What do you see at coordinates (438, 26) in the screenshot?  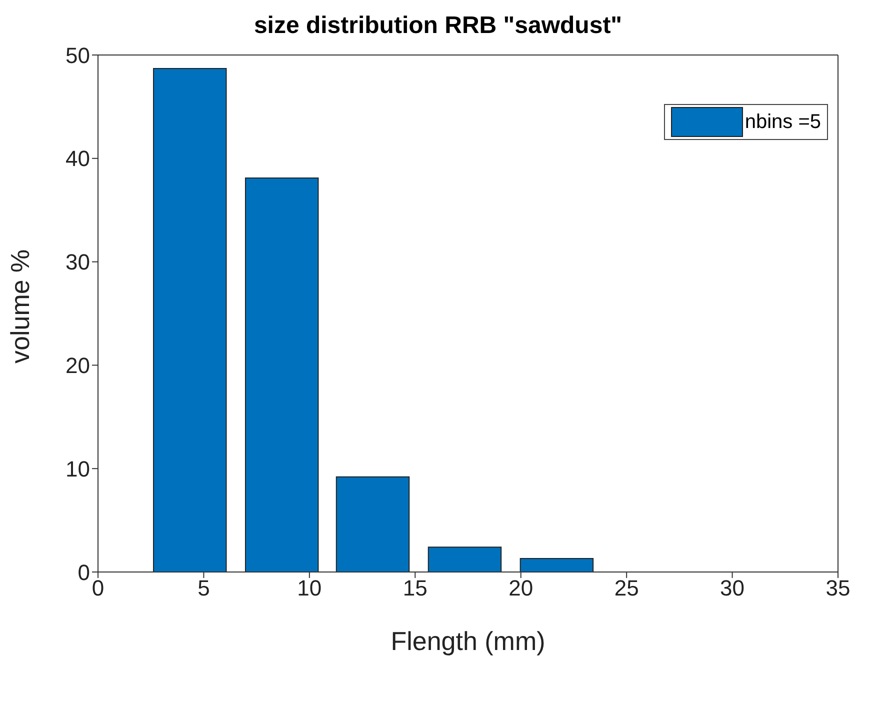 I see `chart-title: size distribution RRB "sawdust"` at bounding box center [438, 26].